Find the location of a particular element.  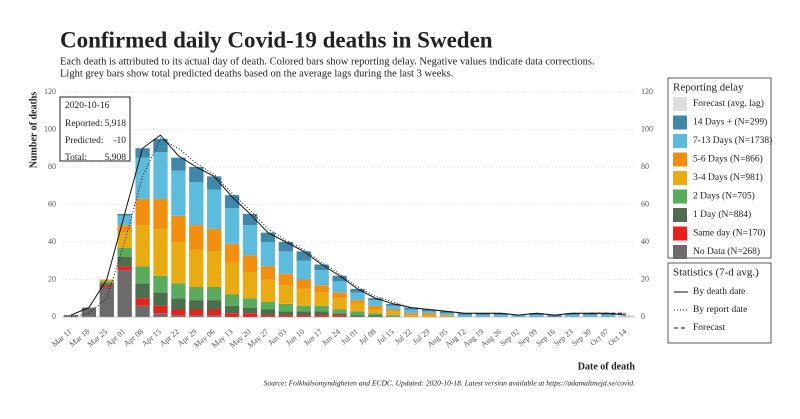

legend-label: By death date is located at coordinates (719, 292).